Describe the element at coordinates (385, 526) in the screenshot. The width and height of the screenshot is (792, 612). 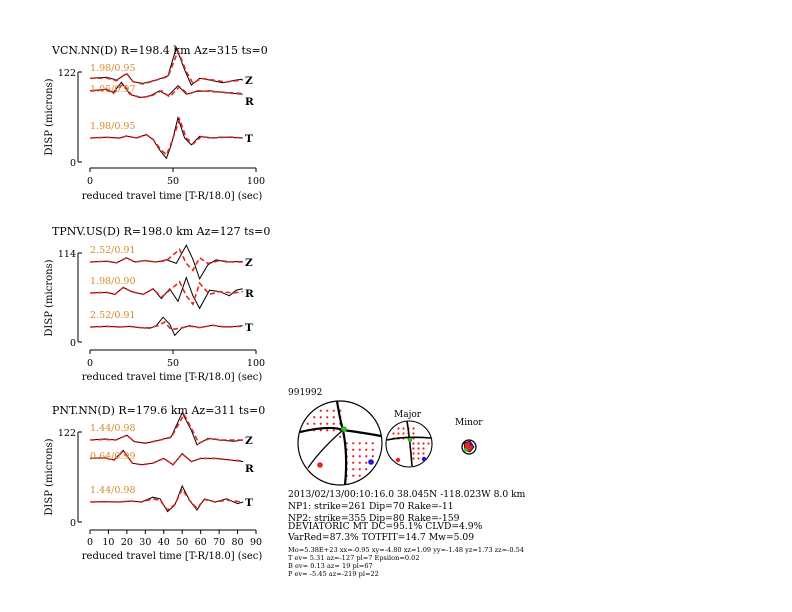
I see `deviatoric-text: DEVIATORIC MT DC=95.1% CLVD=4.9%` at that location.